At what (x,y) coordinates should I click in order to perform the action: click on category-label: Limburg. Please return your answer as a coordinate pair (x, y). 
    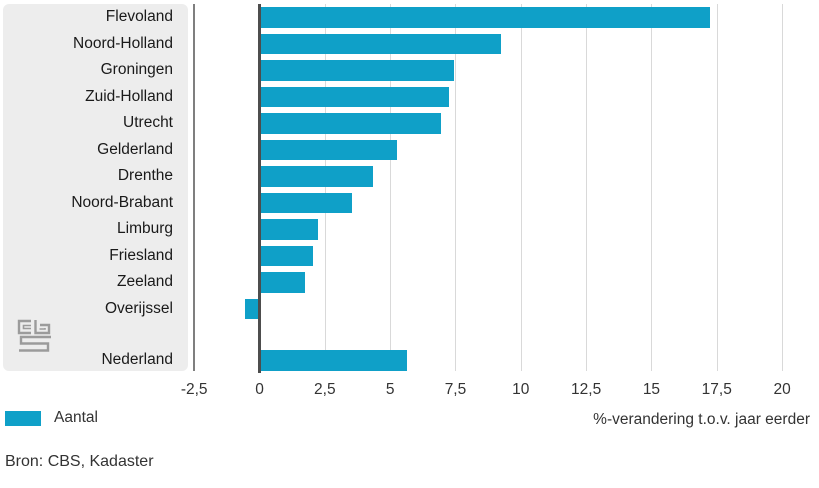
    Looking at the image, I should click on (145, 228).